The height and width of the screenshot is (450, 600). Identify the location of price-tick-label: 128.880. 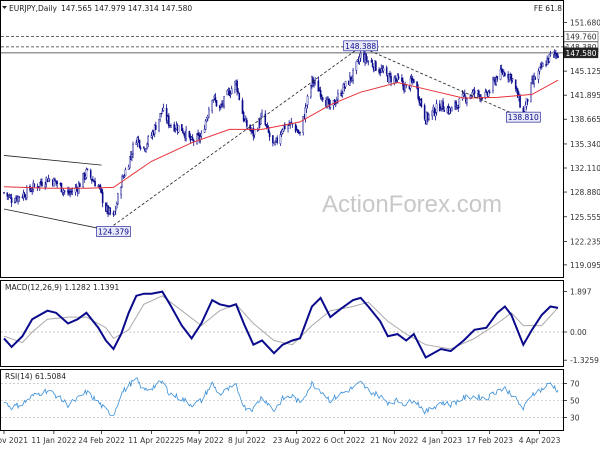
(585, 192).